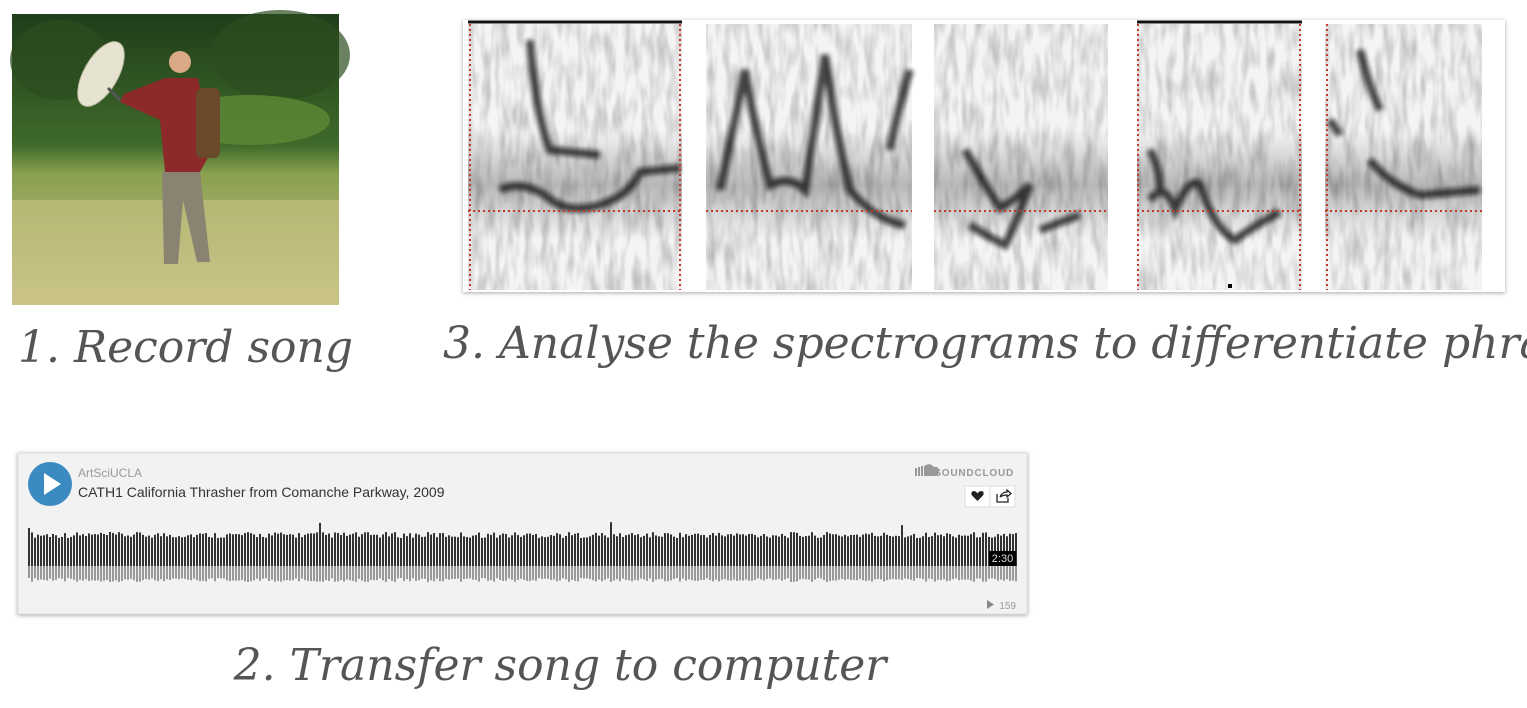 The width and height of the screenshot is (1527, 708). Describe the element at coordinates (927, 470) in the screenshot. I see `brand-logo` at that location.